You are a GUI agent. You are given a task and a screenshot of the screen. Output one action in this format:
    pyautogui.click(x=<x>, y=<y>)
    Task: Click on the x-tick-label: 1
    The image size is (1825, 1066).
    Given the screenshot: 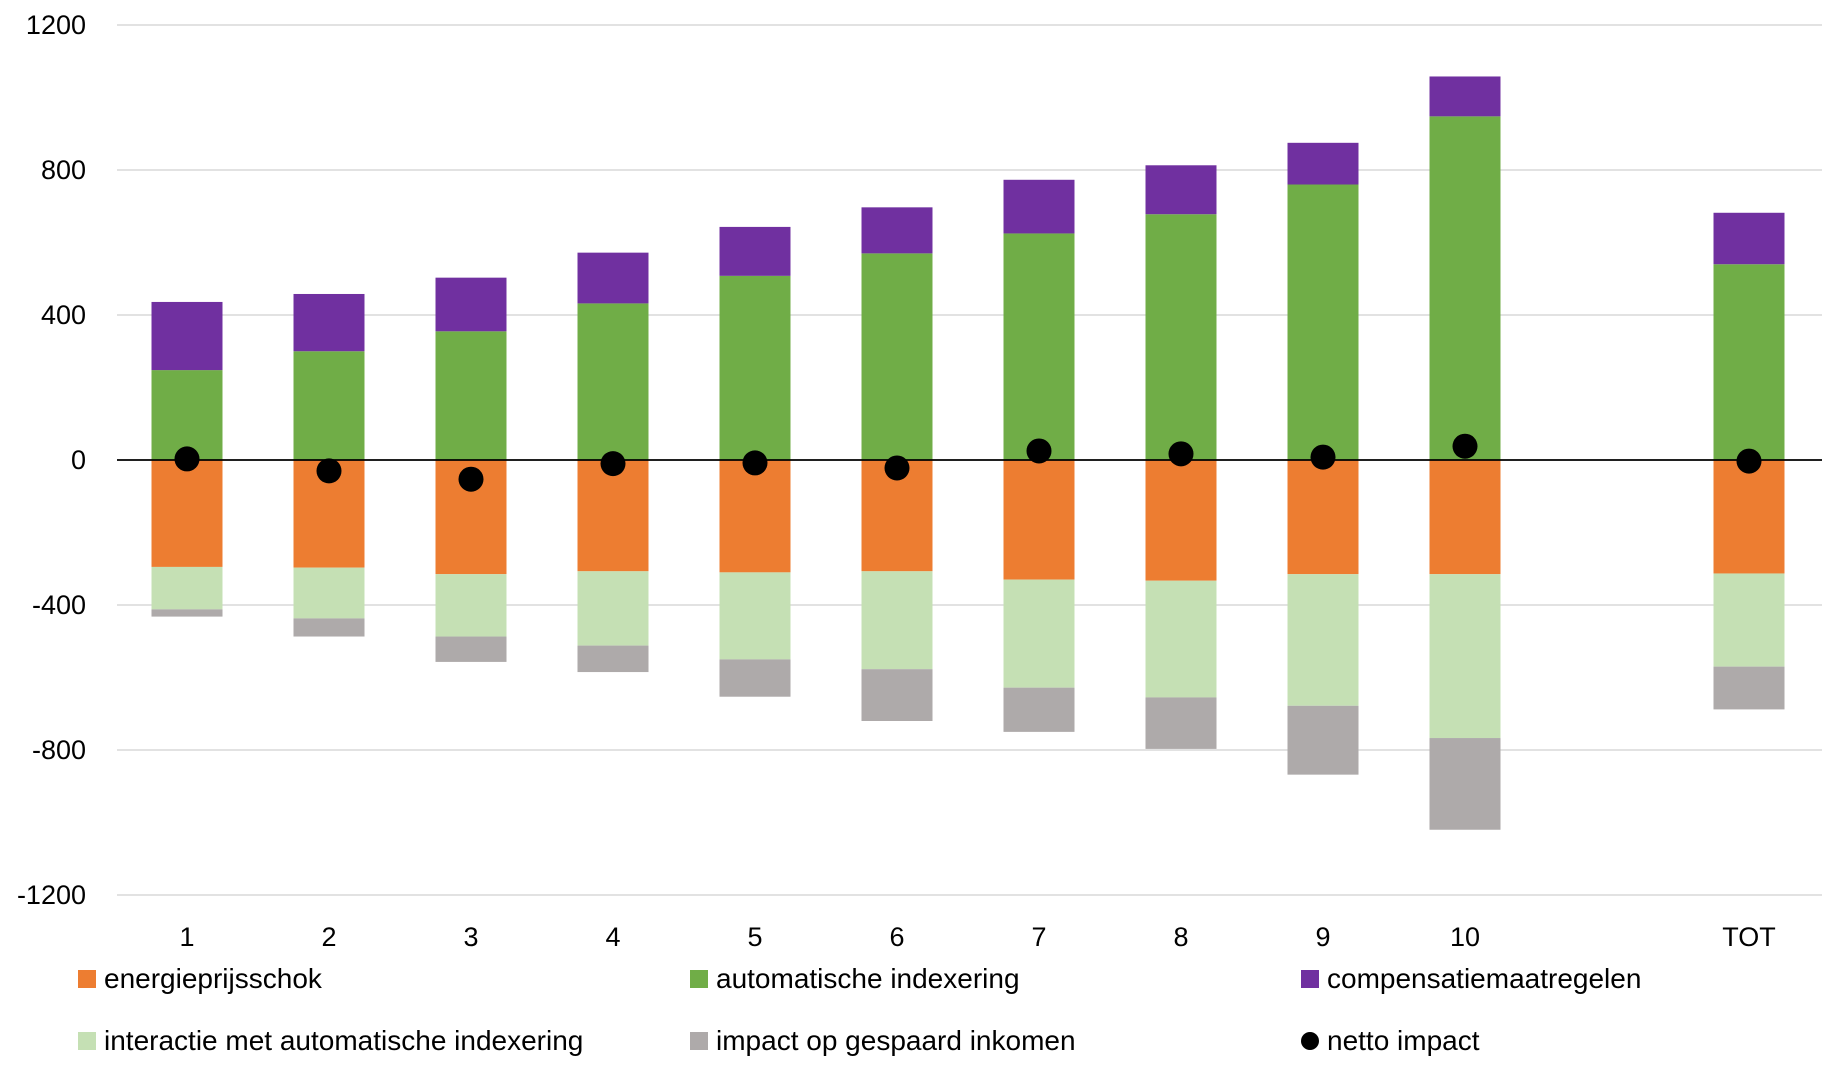 What is the action you would take?
    pyautogui.click(x=186, y=937)
    